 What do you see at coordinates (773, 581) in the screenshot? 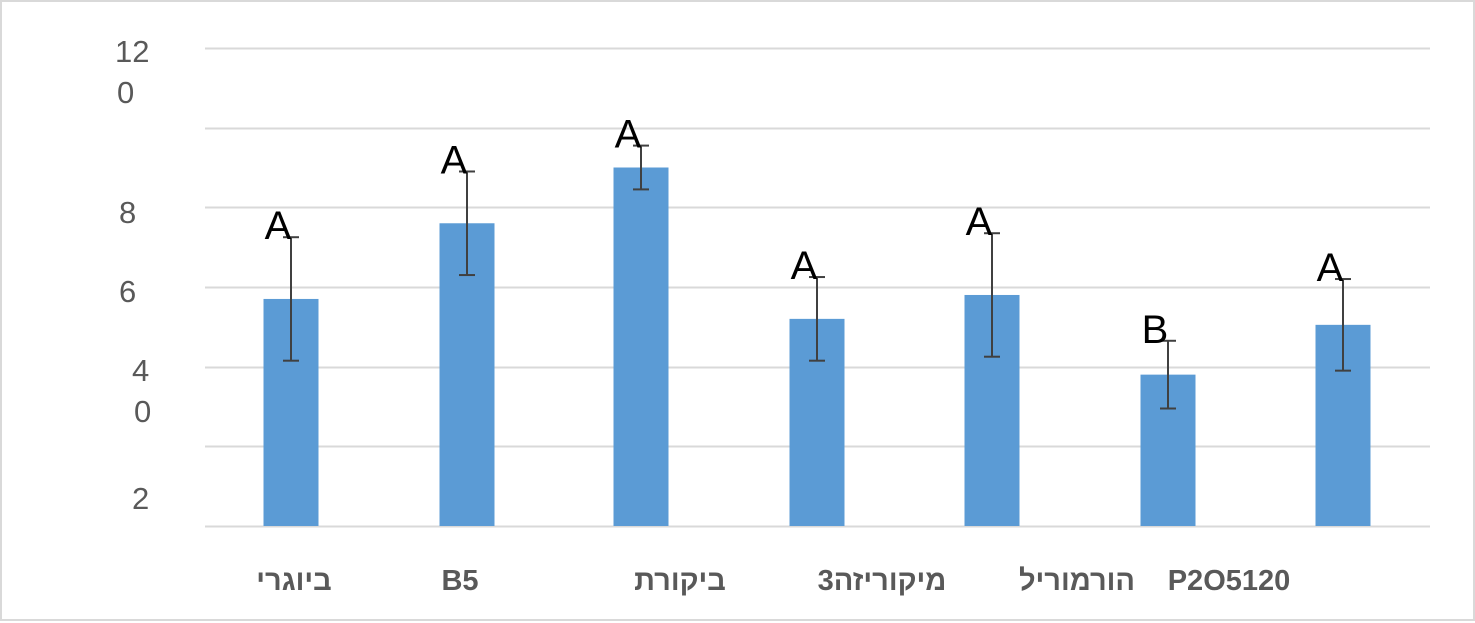
I see `x-axis-ticks: ביוגרי B5 ביקורת 3מיקוריזה הורמוריל P2O5120` at bounding box center [773, 581].